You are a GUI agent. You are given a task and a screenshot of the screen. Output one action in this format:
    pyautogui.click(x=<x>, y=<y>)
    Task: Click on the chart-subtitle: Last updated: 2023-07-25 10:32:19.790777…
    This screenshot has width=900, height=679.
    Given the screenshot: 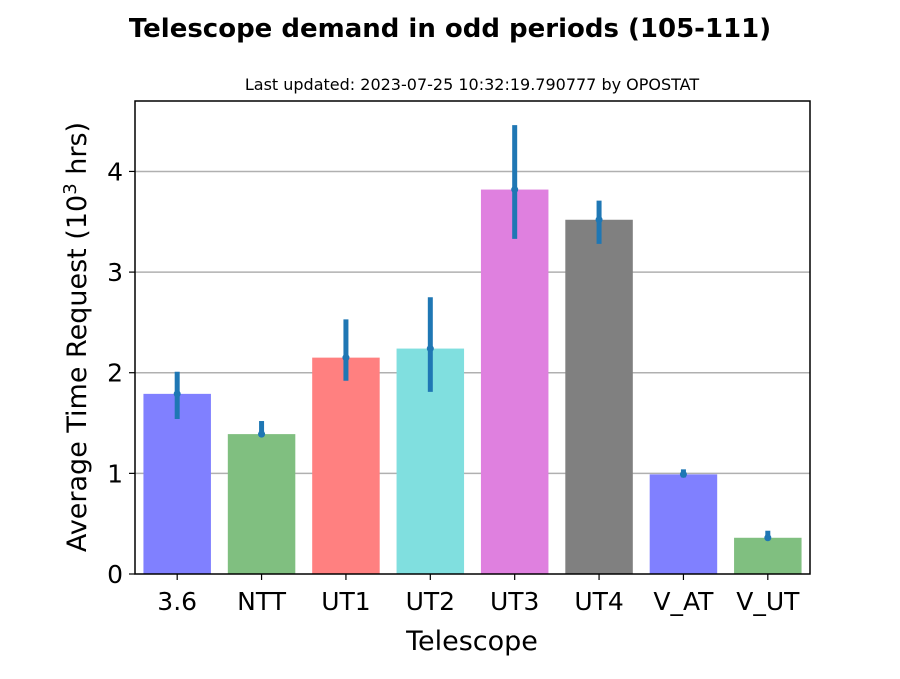 What is the action you would take?
    pyautogui.click(x=472, y=84)
    